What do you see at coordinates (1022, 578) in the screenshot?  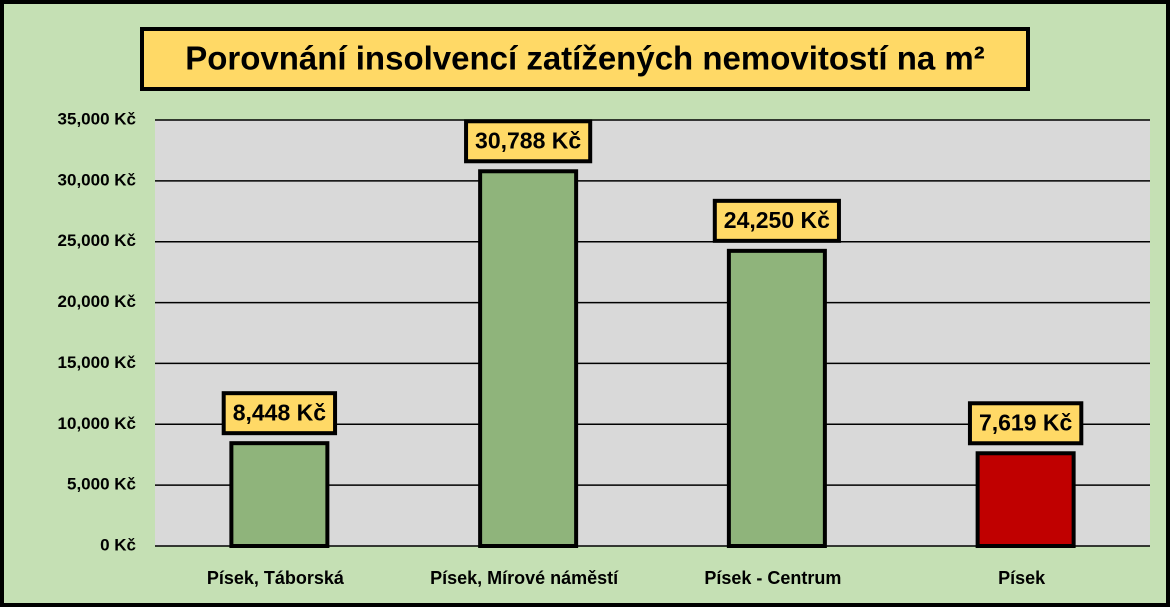 I see `x-tick-label: Písek` at bounding box center [1022, 578].